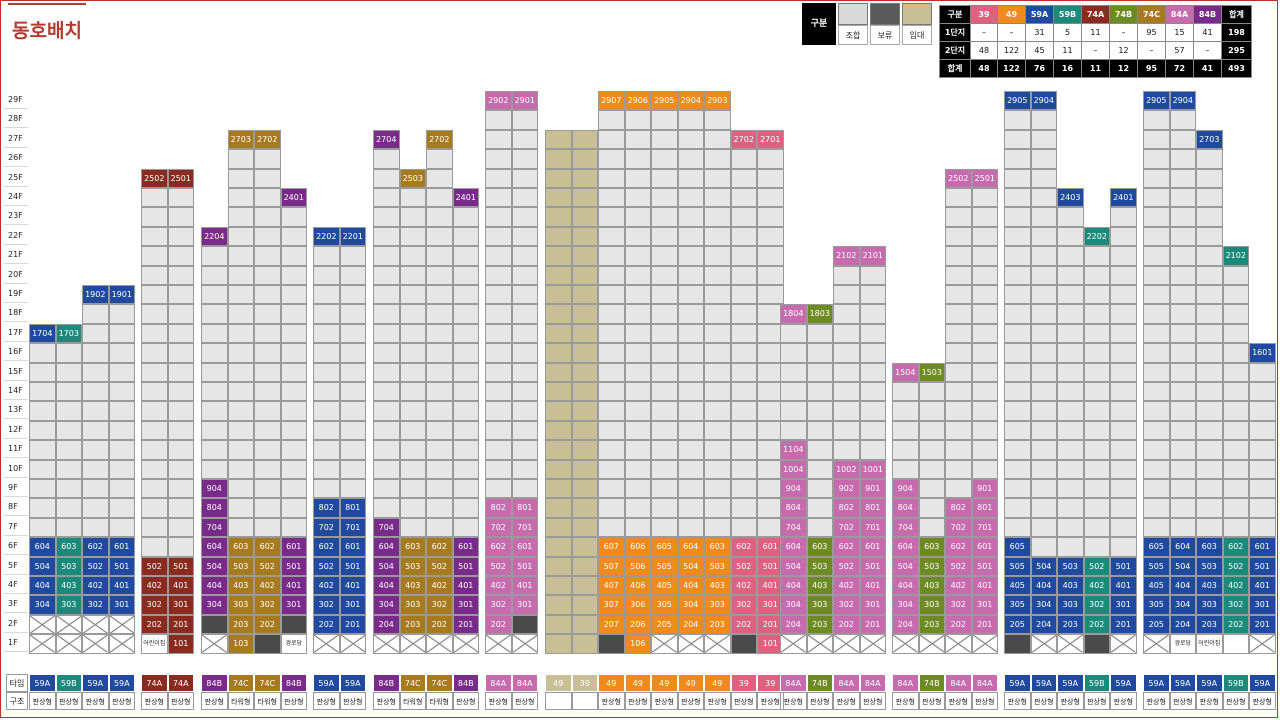 This screenshot has width=1280, height=720. I want to click on footer-type-cell: 84B, so click(465, 683).